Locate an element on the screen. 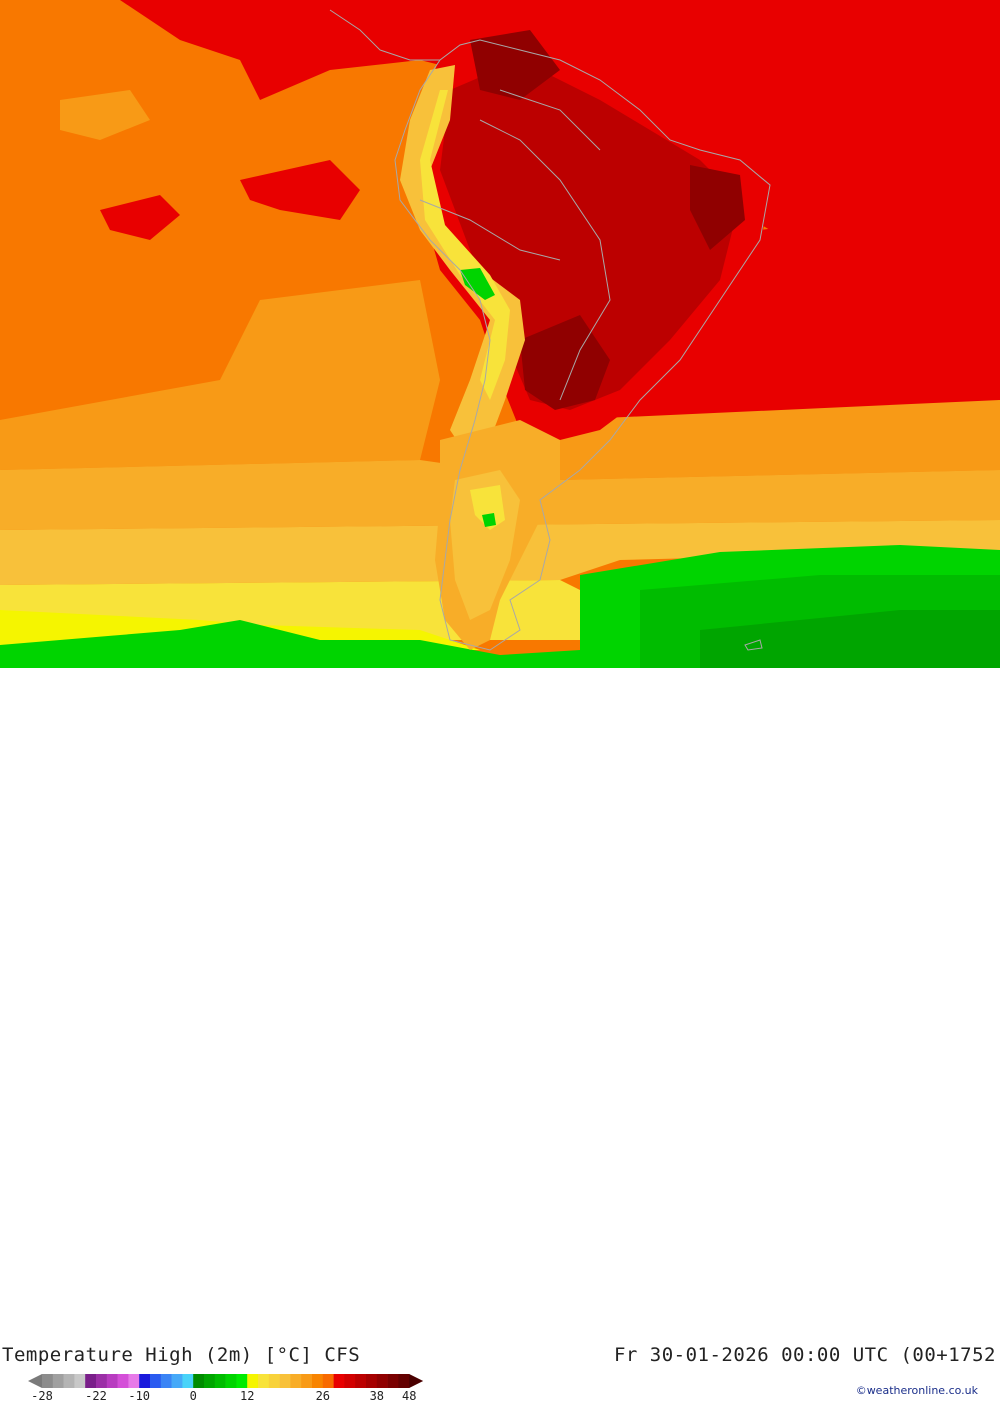 The image size is (1000, 1401). credit-link: ©weatheronline.co.uk is located at coordinates (916, 1390).